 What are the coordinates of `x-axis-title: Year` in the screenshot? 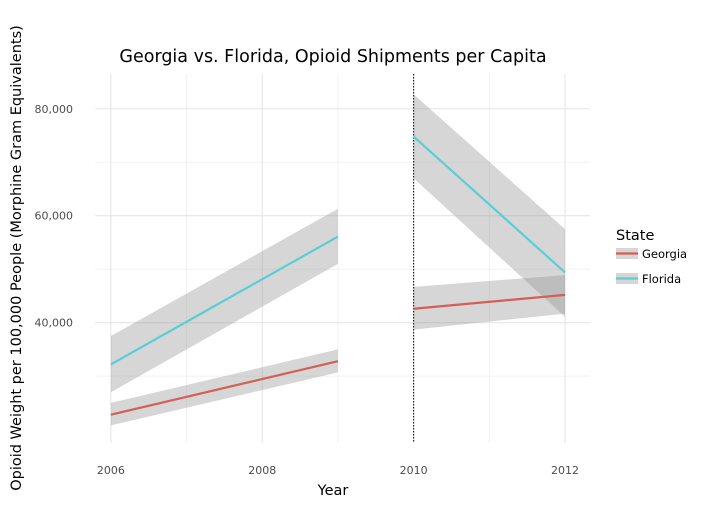 It's located at (333, 491).